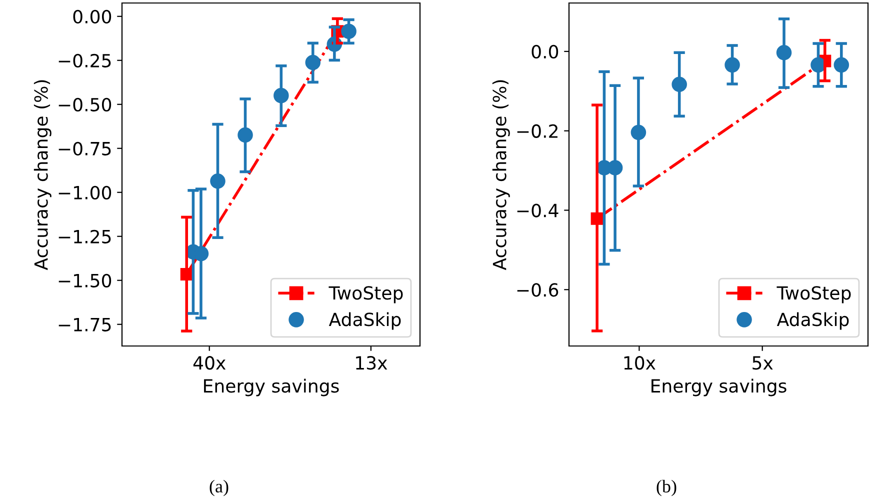 The width and height of the screenshot is (872, 502). Describe the element at coordinates (84, 325) in the screenshot. I see `y-tick-label: −1.75` at that location.